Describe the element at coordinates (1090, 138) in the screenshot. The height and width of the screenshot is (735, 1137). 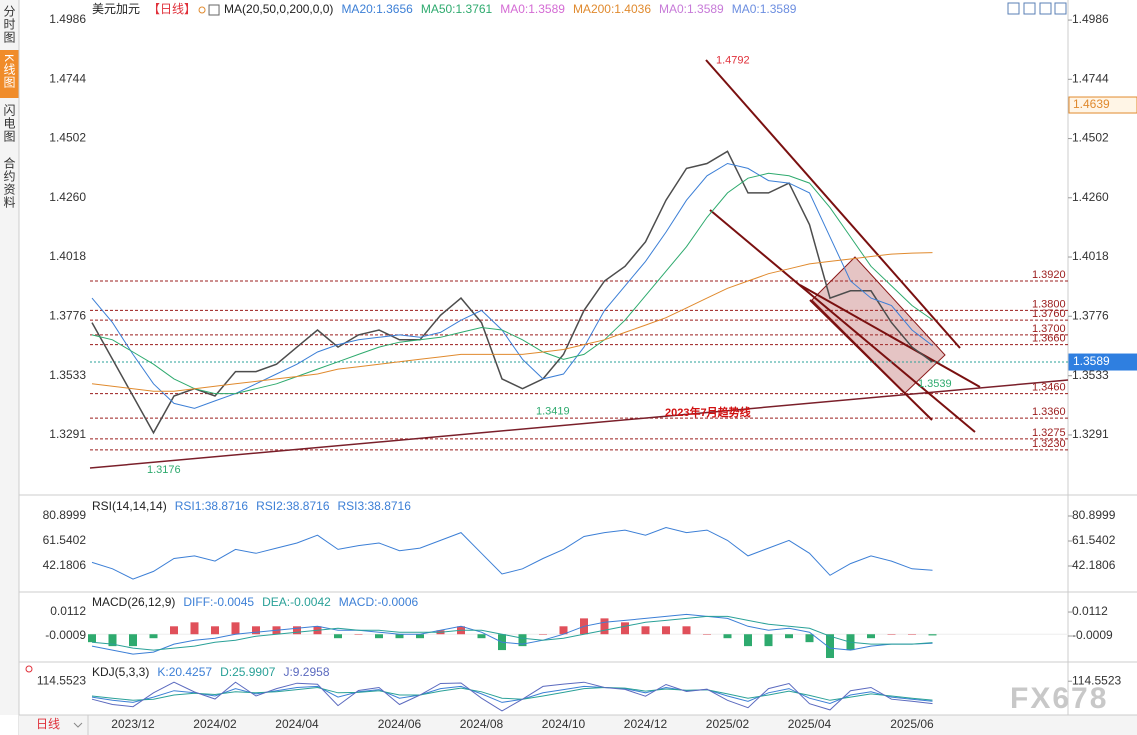
I see `y-tick-label-right: 1.4502` at that location.